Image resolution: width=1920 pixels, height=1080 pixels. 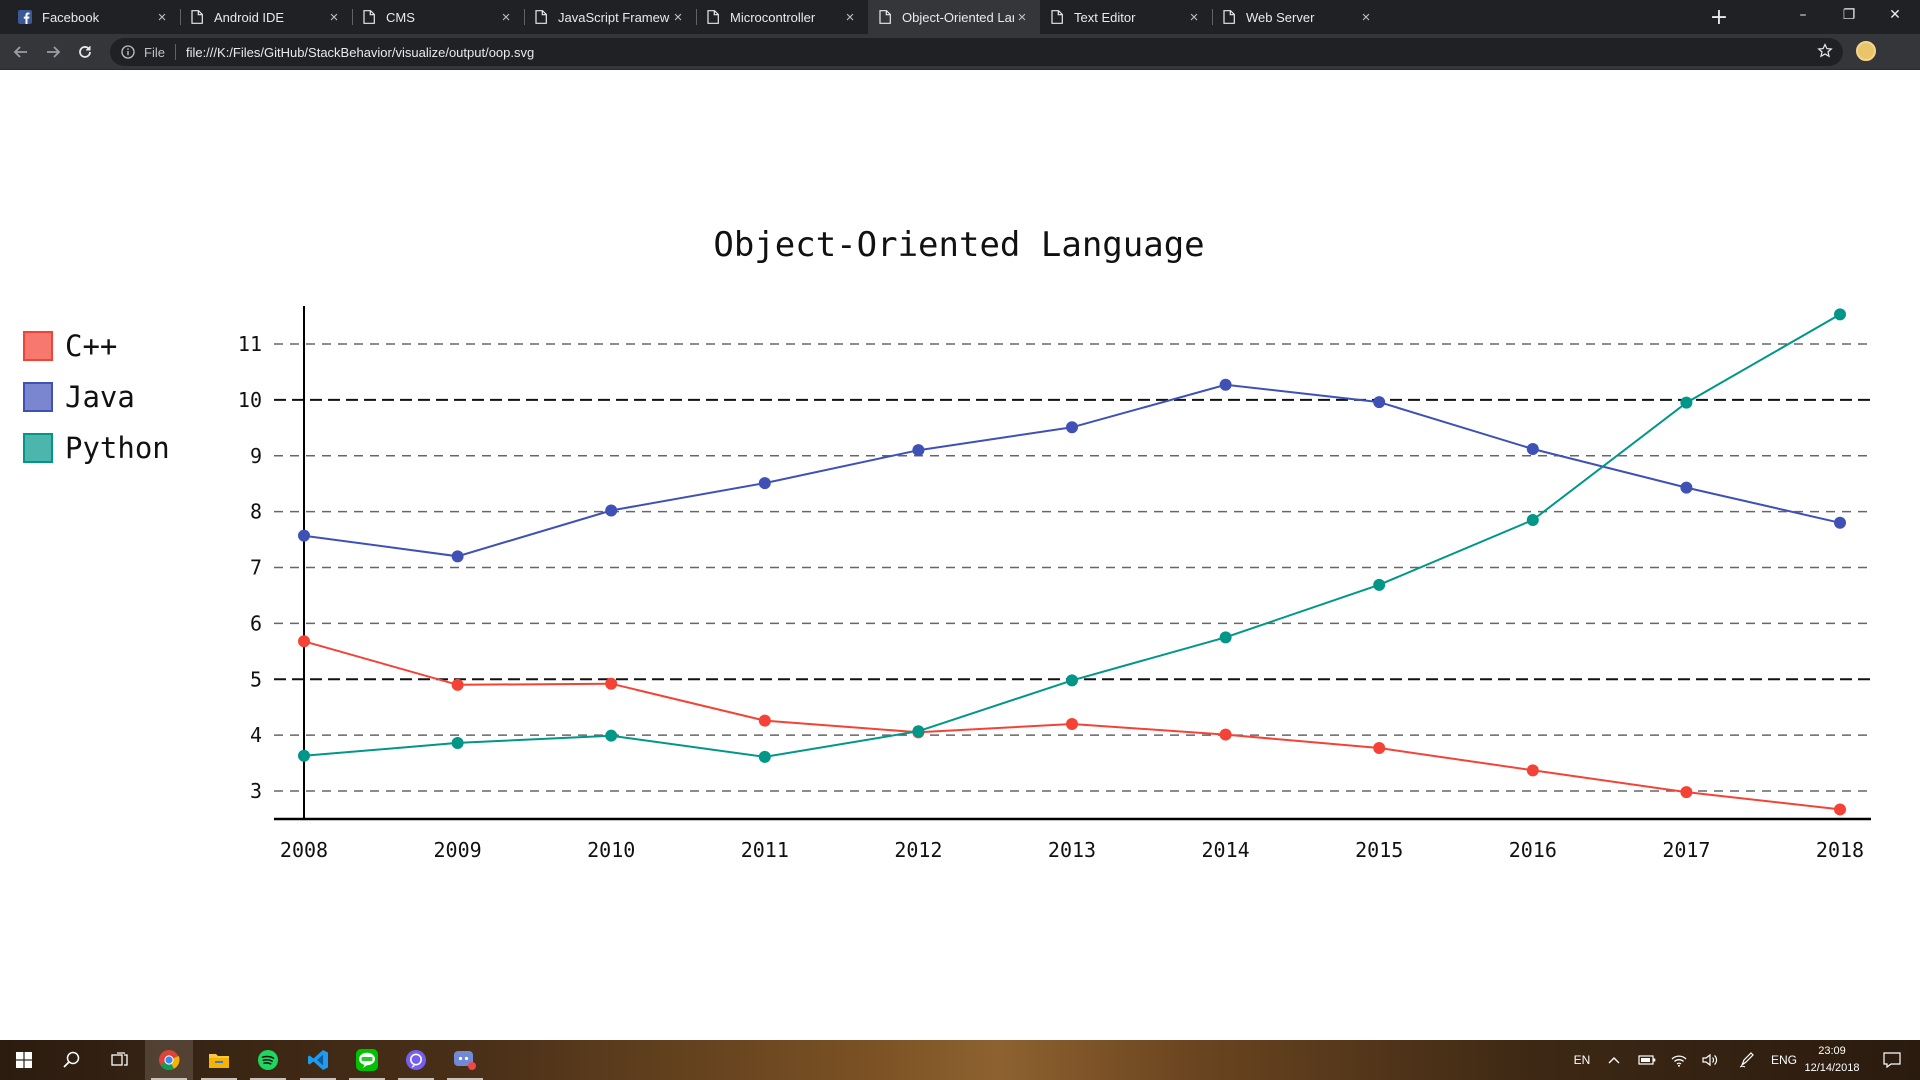 I want to click on taskbar-viber, so click(x=416, y=1060).